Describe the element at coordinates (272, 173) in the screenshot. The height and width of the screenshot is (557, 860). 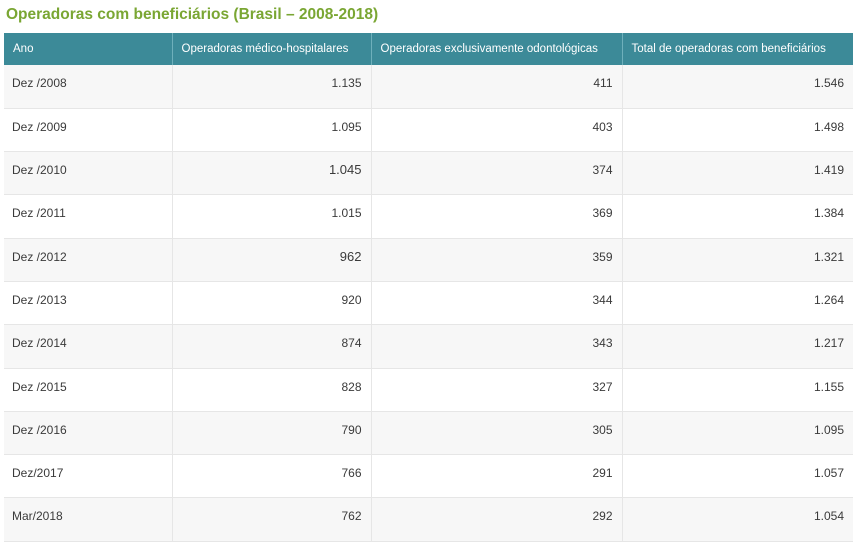
I see `cell-medico: 1.045` at that location.